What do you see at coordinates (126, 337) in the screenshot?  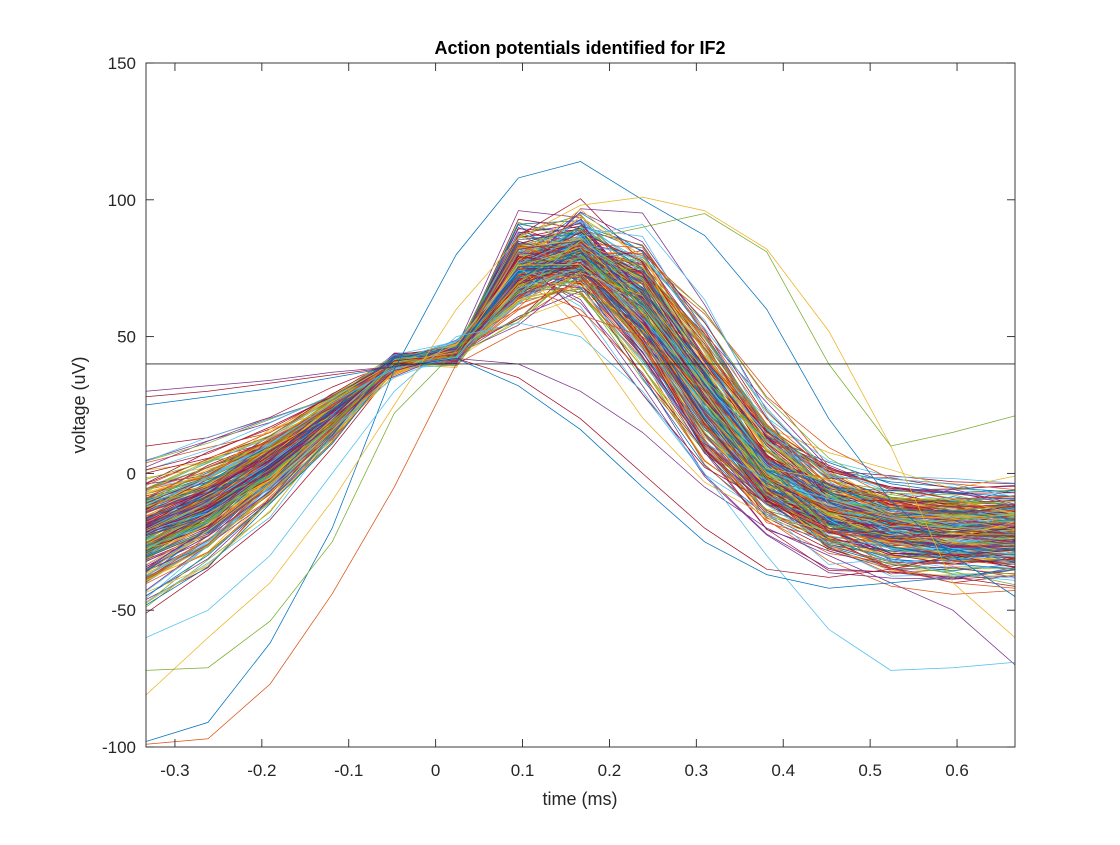 I see `y-tick-label: 50` at bounding box center [126, 337].